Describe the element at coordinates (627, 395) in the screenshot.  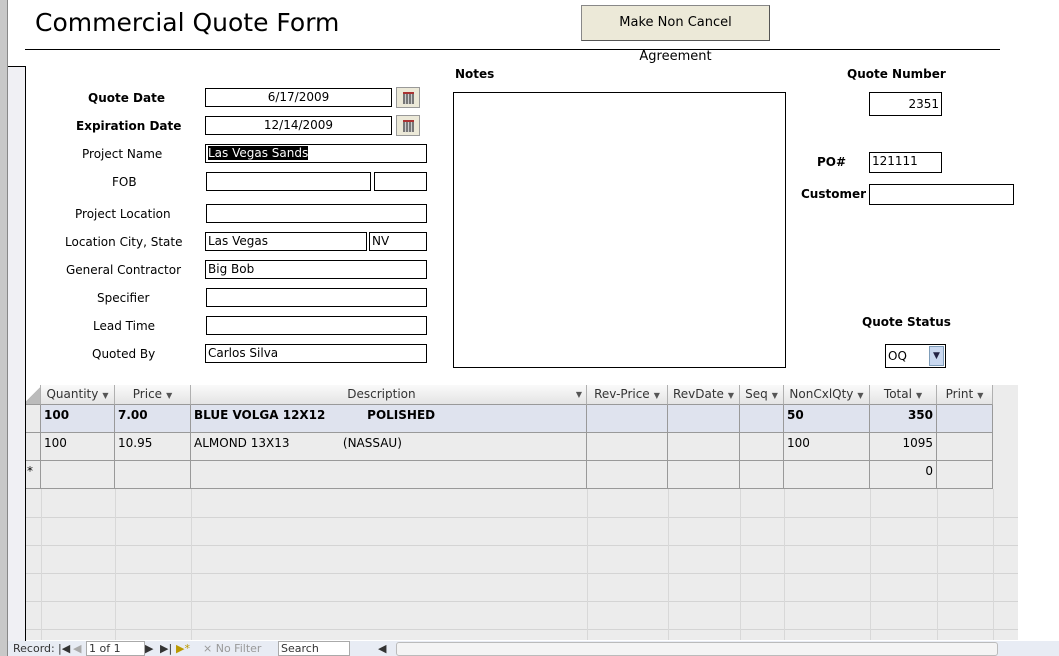
I see `column-header-rev-price: Rev-Price ▼` at that location.